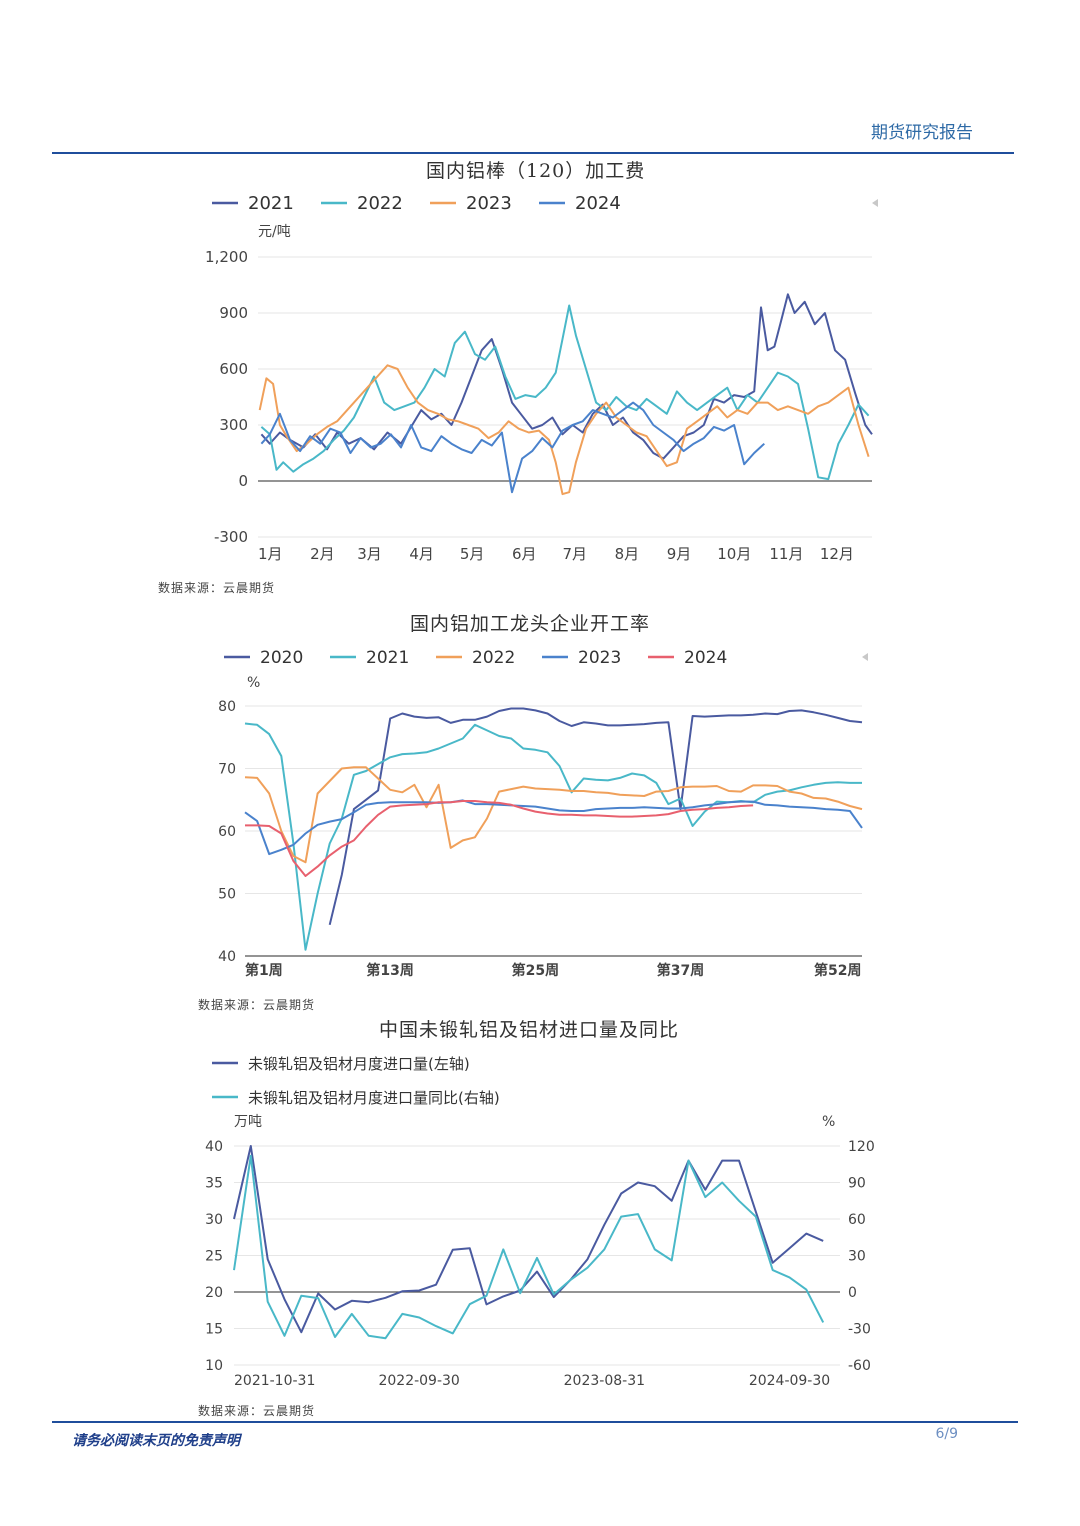  I want to click on chart1-y-tick-label: 300, so click(233, 425).